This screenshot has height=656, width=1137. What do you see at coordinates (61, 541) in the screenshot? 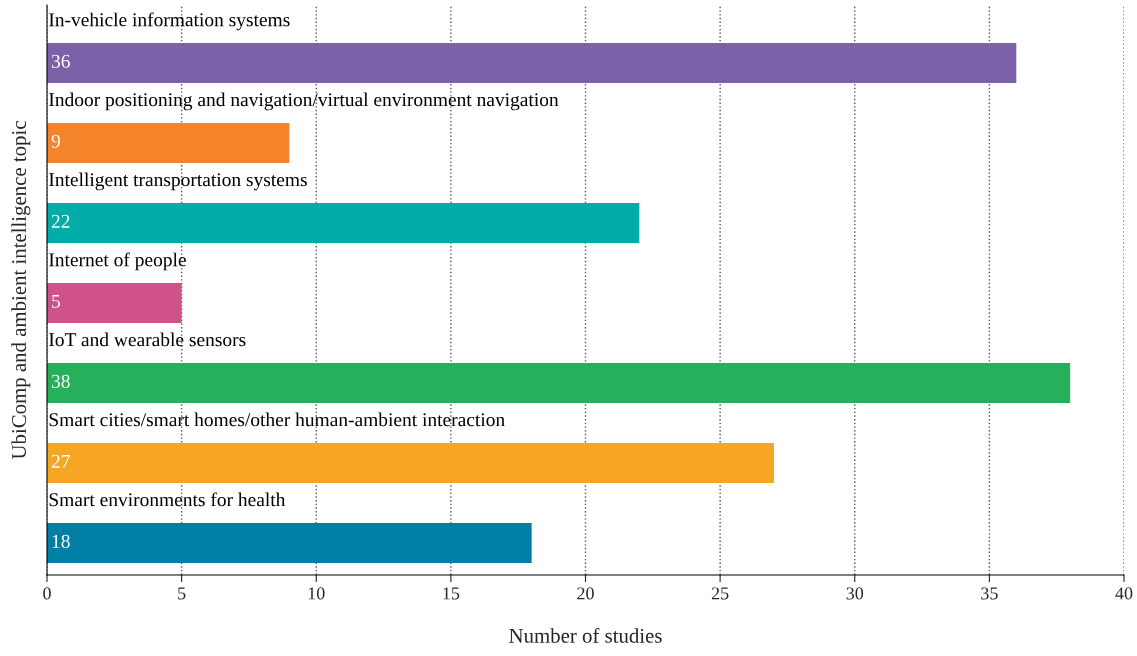
I see `data-label: 18` at bounding box center [61, 541].